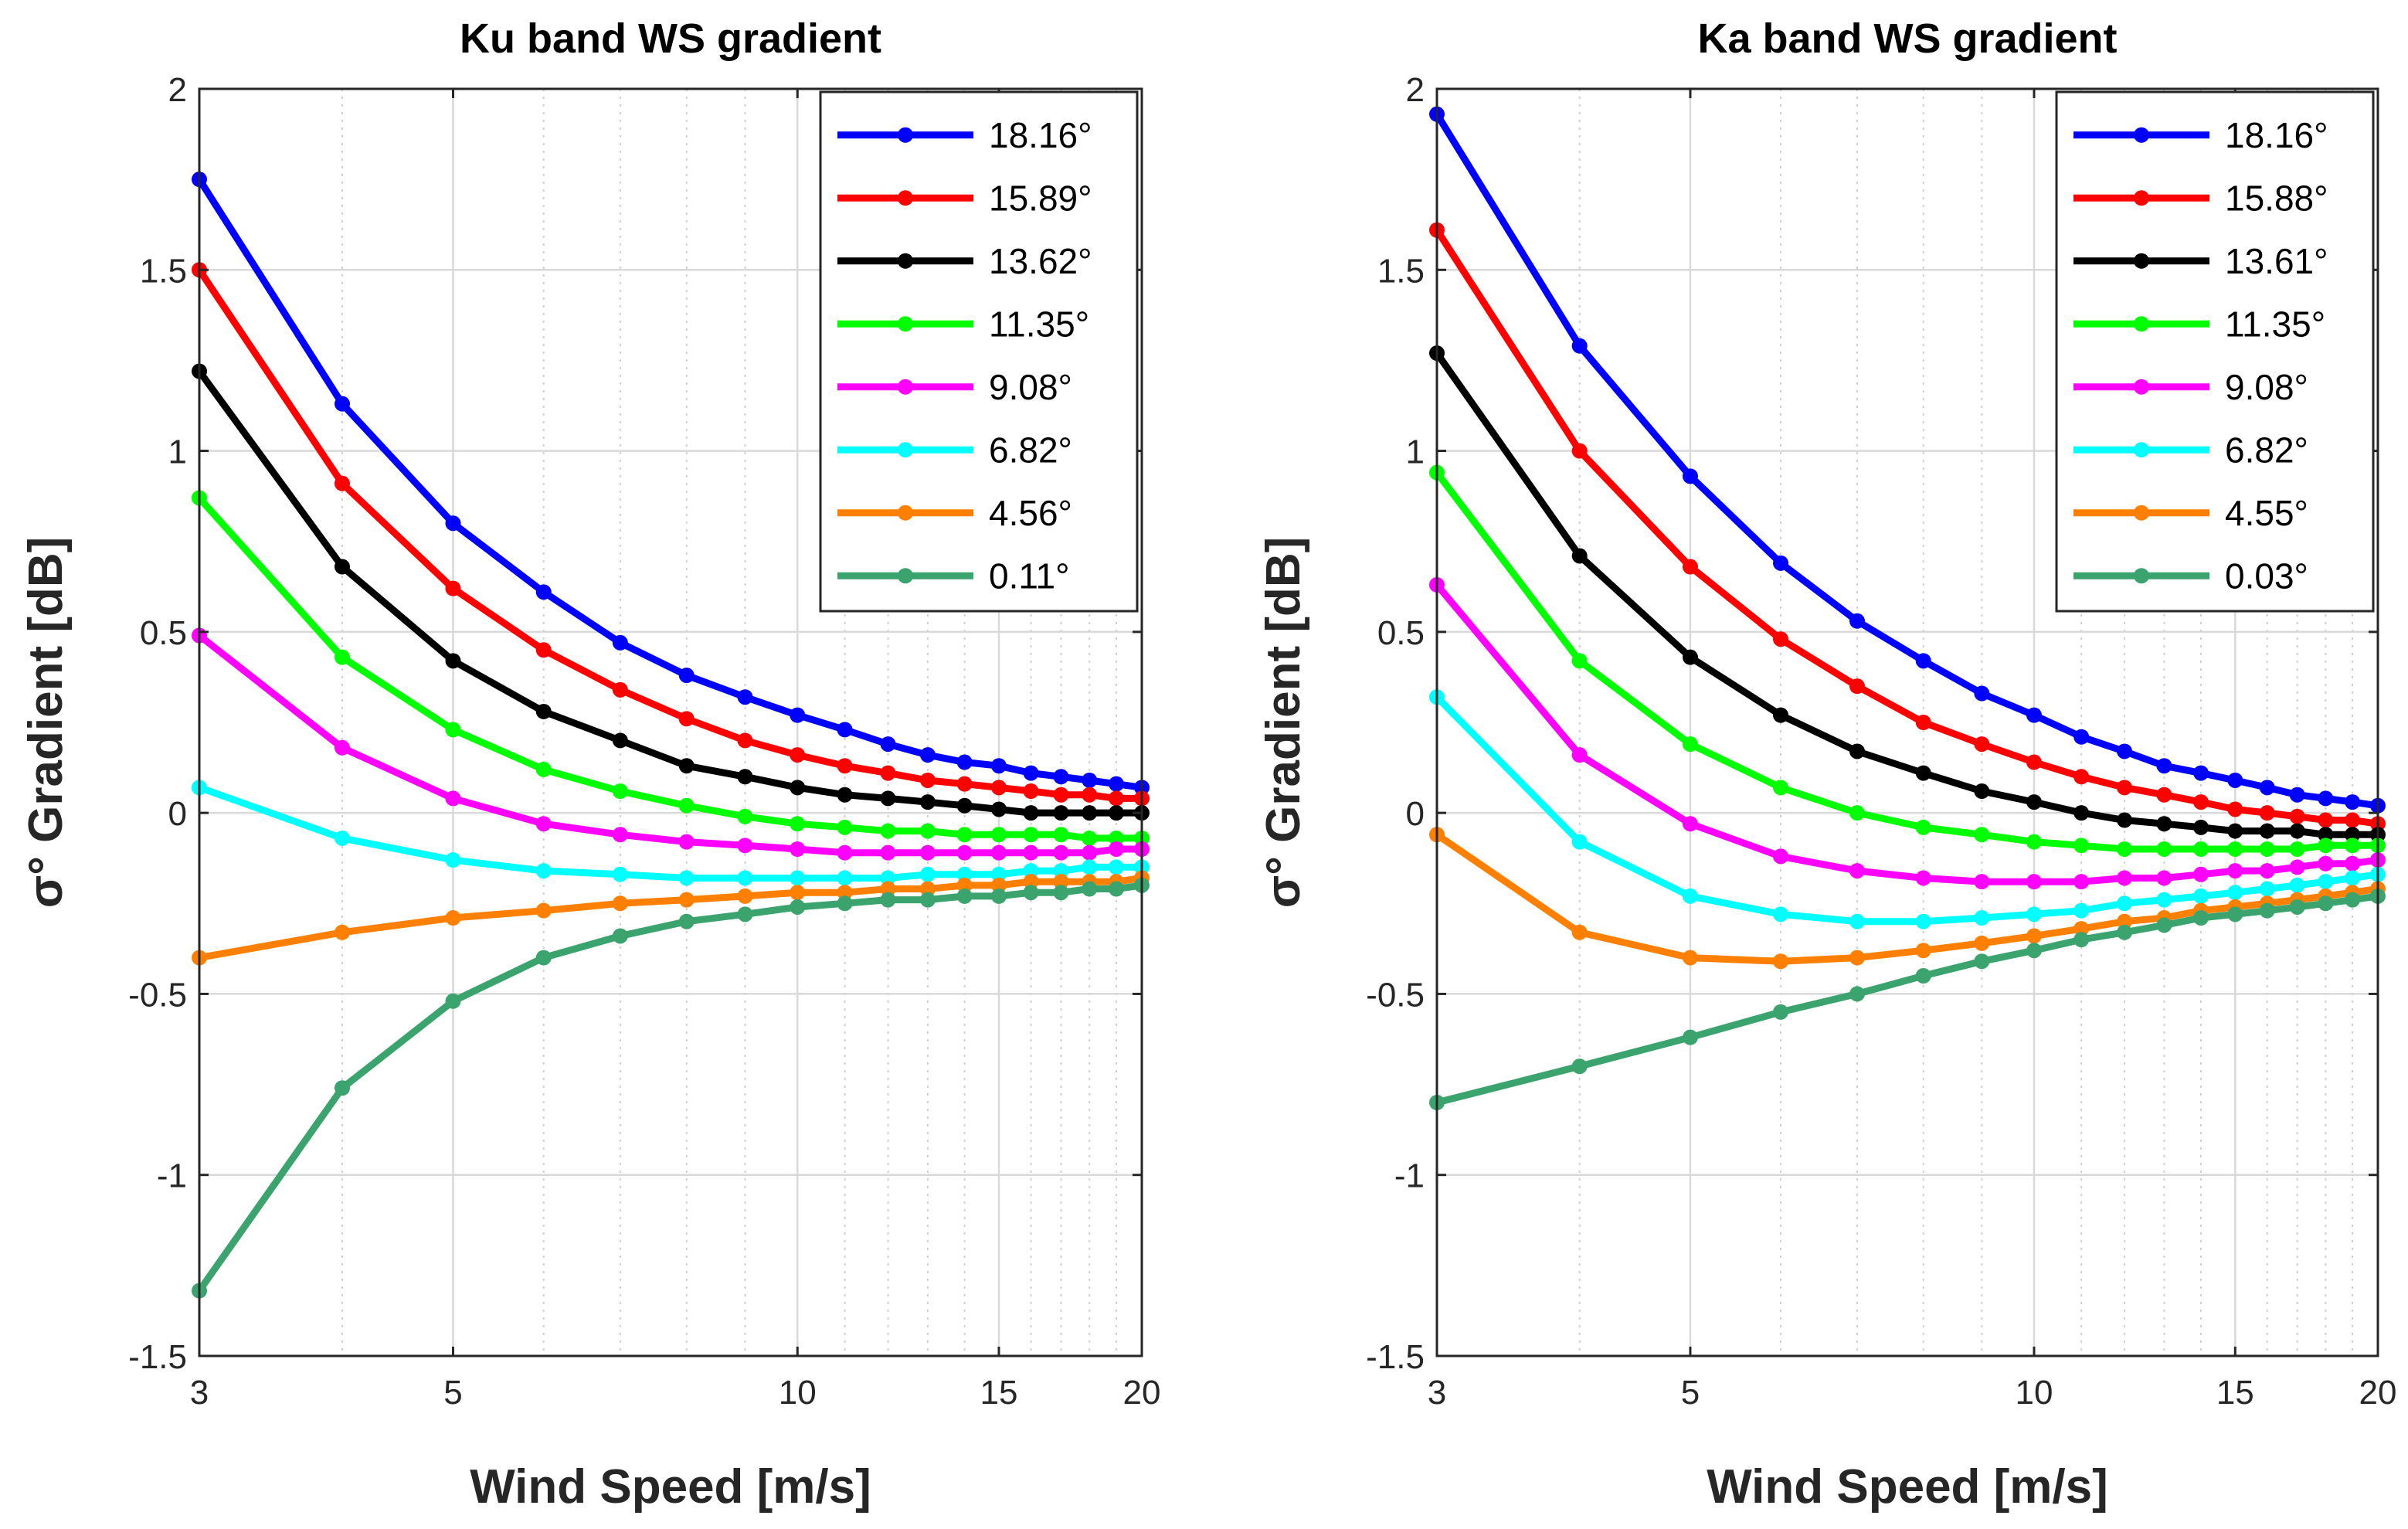  What do you see at coordinates (2215, 351) in the screenshot?
I see `legend-box` at bounding box center [2215, 351].